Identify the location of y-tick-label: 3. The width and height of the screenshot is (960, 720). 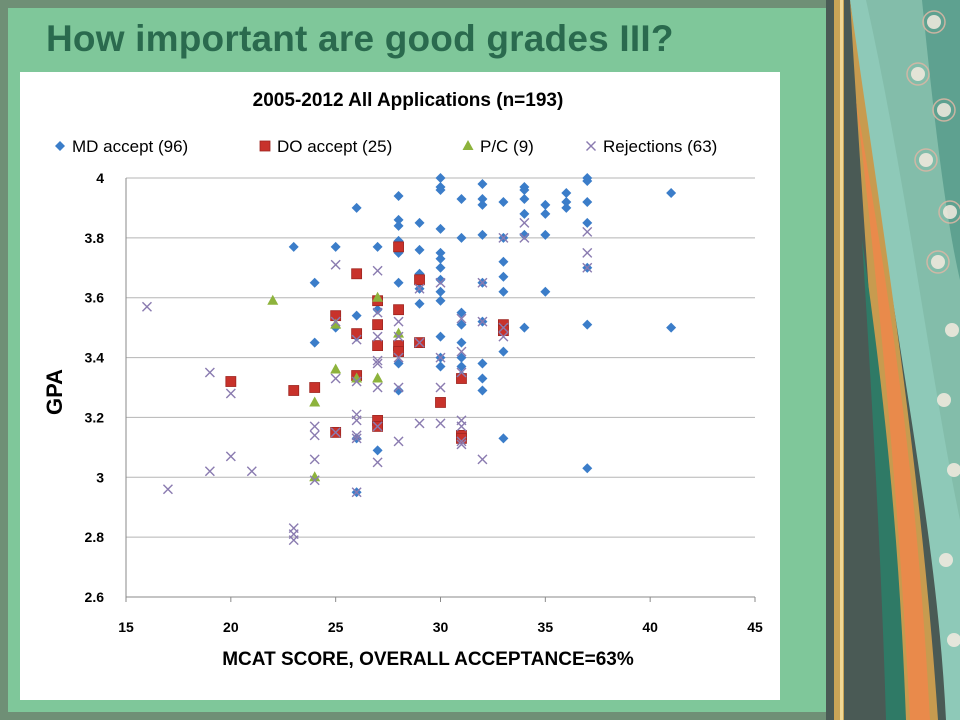
(100, 477).